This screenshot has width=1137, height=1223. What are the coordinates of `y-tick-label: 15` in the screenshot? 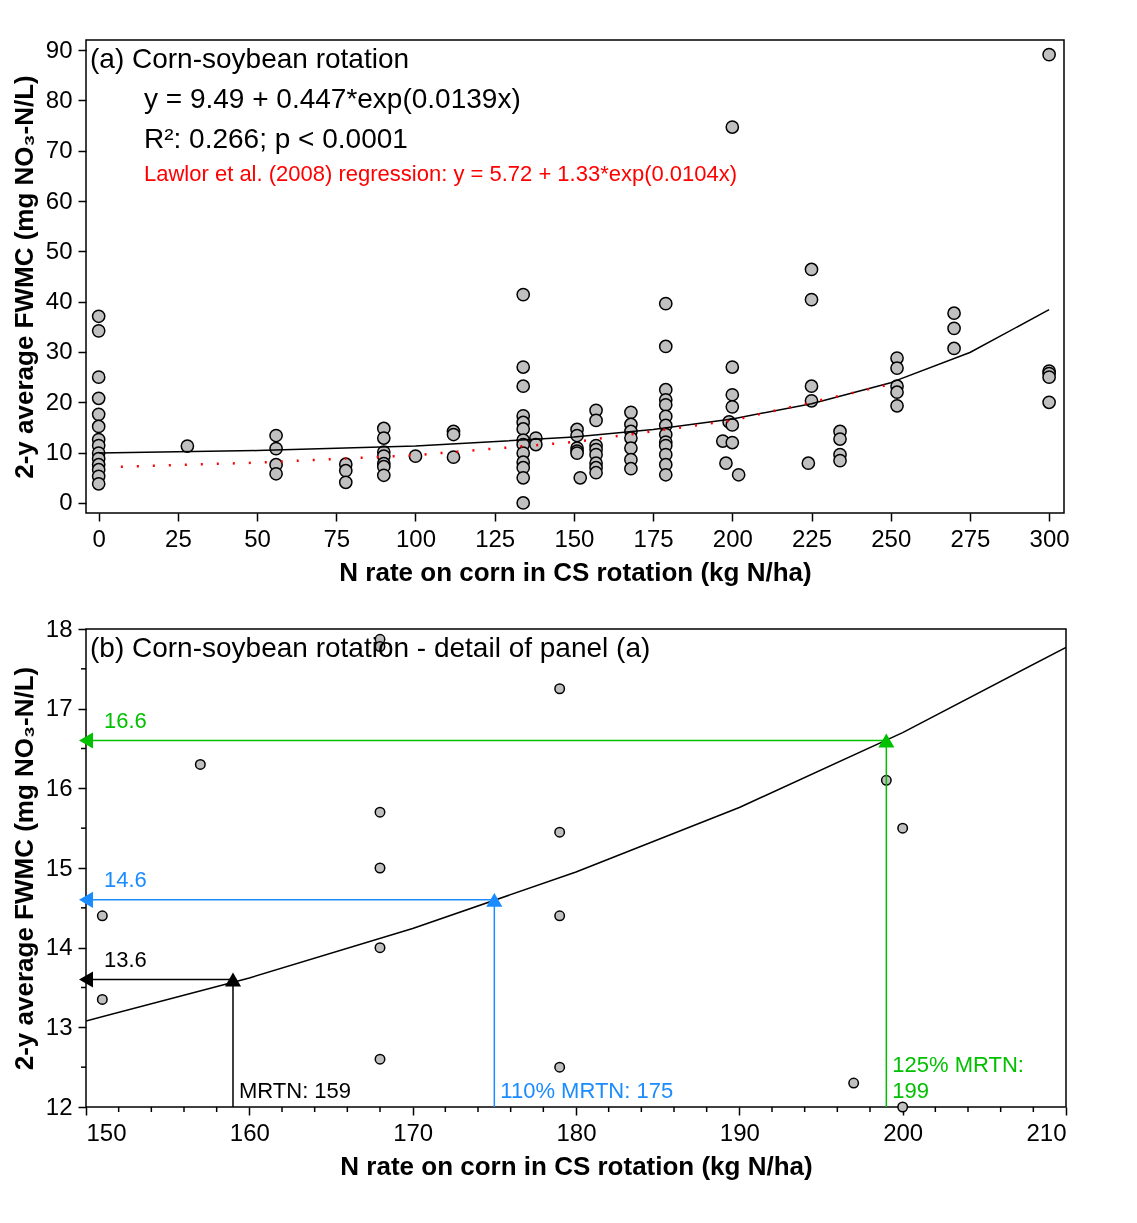 It's located at (59, 867).